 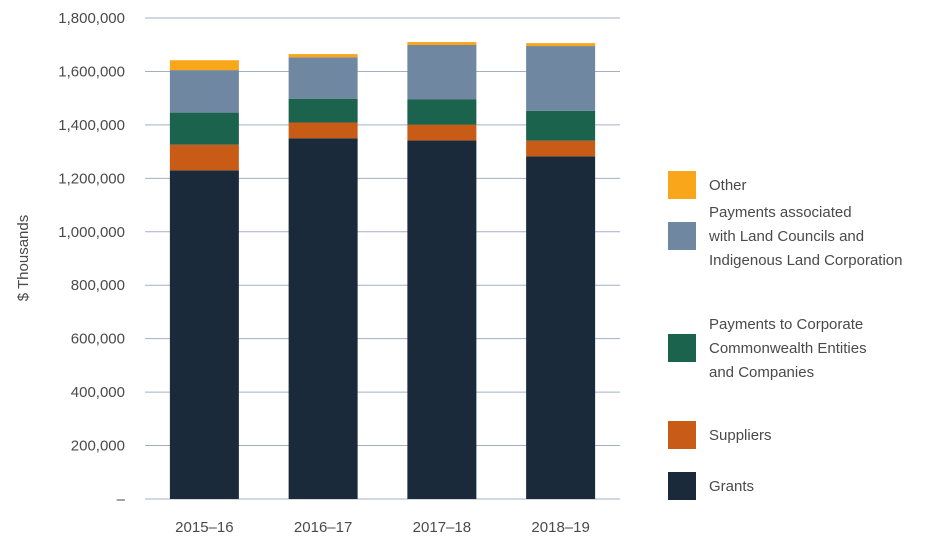 What do you see at coordinates (98, 446) in the screenshot?
I see `y-tick-label: 200,000` at bounding box center [98, 446].